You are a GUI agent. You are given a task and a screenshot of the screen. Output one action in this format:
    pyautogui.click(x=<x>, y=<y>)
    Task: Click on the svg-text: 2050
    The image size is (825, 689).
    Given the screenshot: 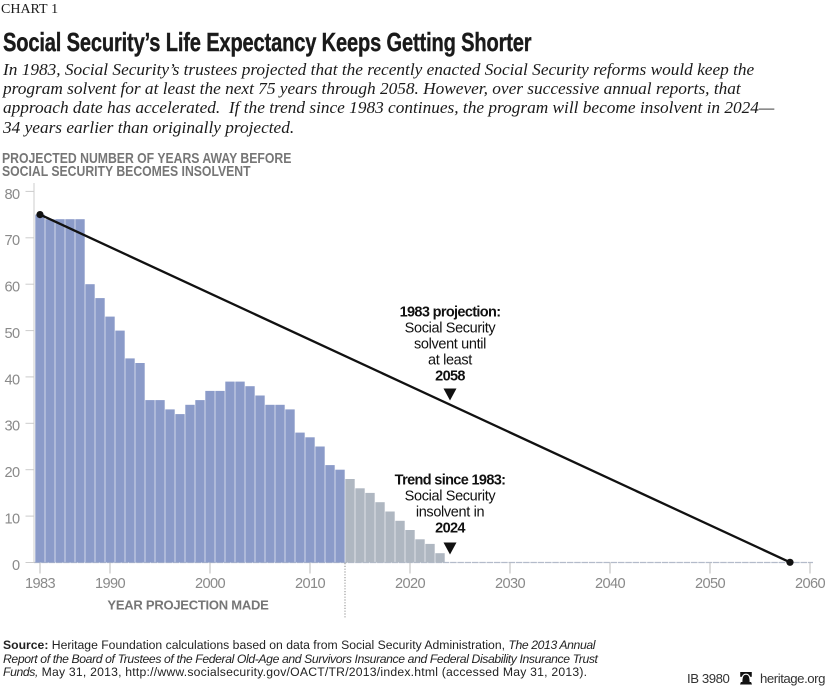 What is the action you would take?
    pyautogui.click(x=710, y=584)
    